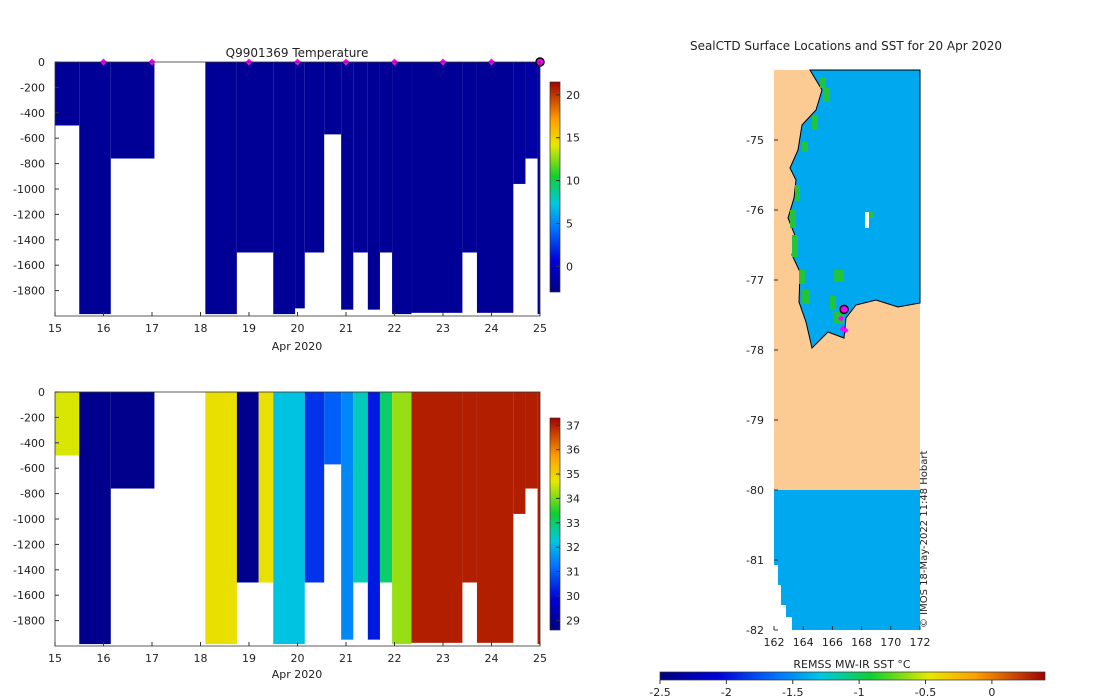  I want to click on sst-cb-label-0: -2.5, so click(659, 692).